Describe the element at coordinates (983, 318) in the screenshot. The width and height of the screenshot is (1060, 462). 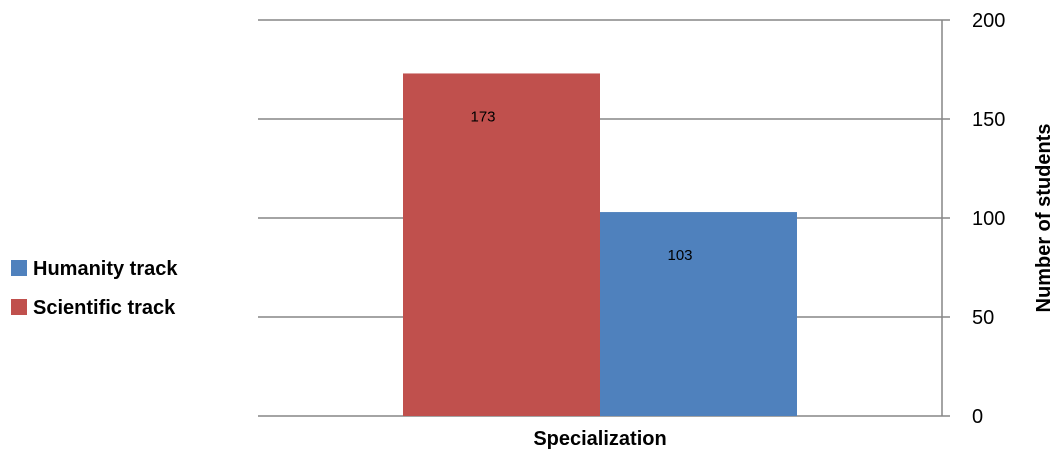
I see `y-tick-label-50: 50` at that location.